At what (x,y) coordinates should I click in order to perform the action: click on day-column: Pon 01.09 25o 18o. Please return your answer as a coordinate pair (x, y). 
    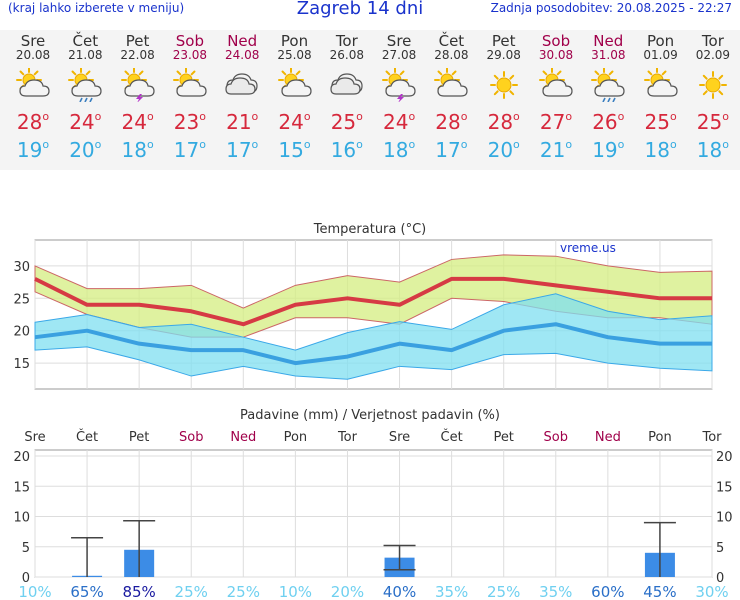
    Looking at the image, I should click on (661, 96).